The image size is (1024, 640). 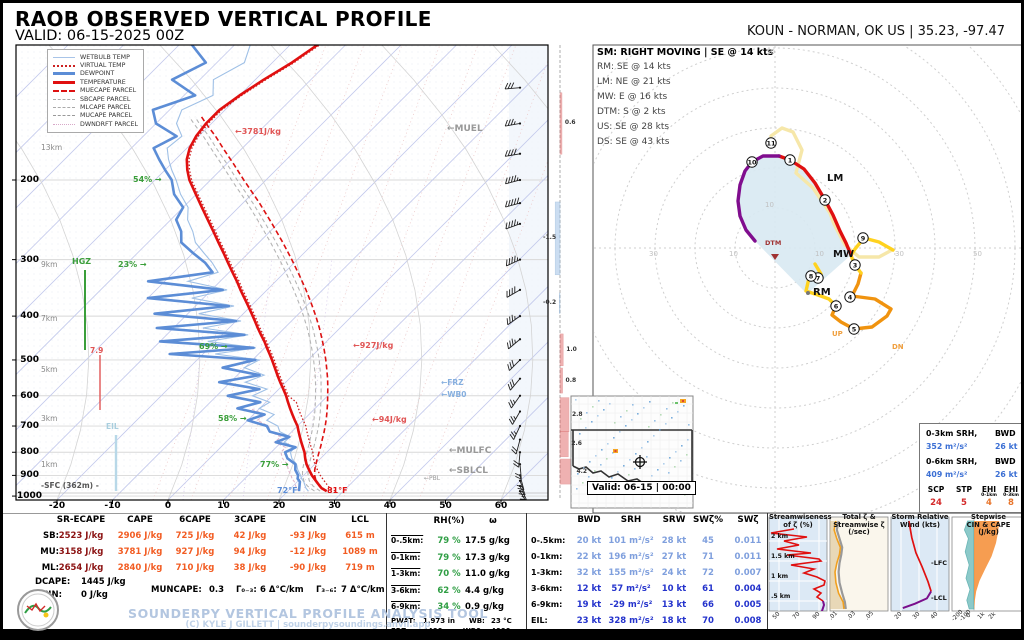 I want to click on dcin-value: 0 J/kg, so click(x=94, y=595).